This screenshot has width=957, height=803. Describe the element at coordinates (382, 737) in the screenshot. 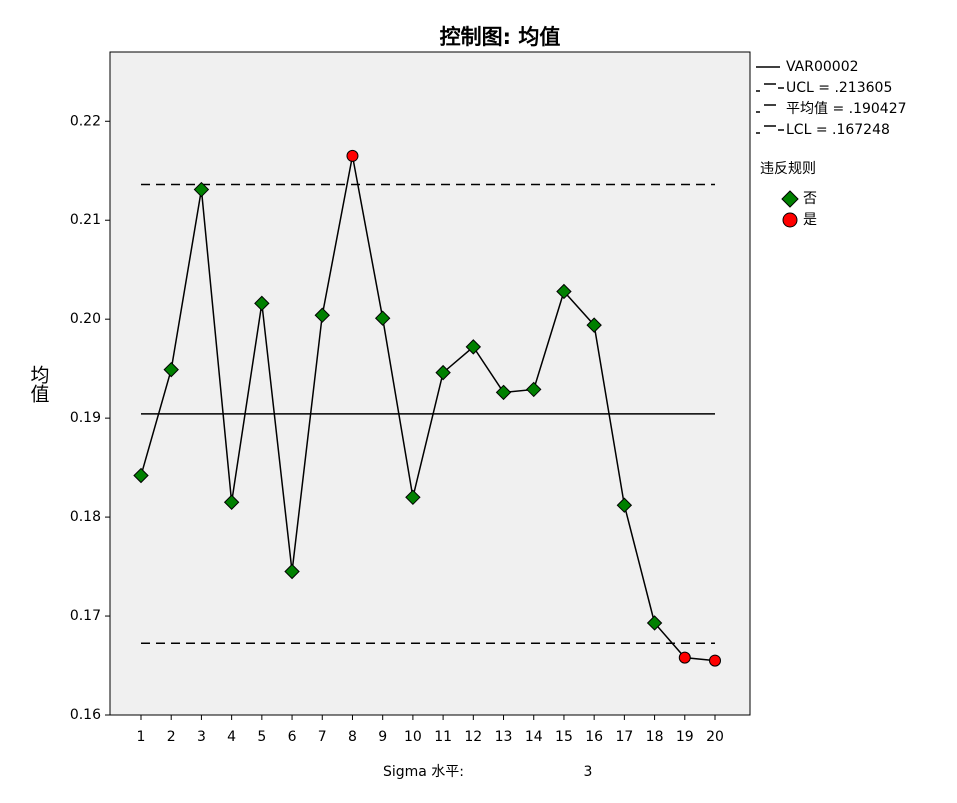

I see `x-tick-label: 9` at that location.